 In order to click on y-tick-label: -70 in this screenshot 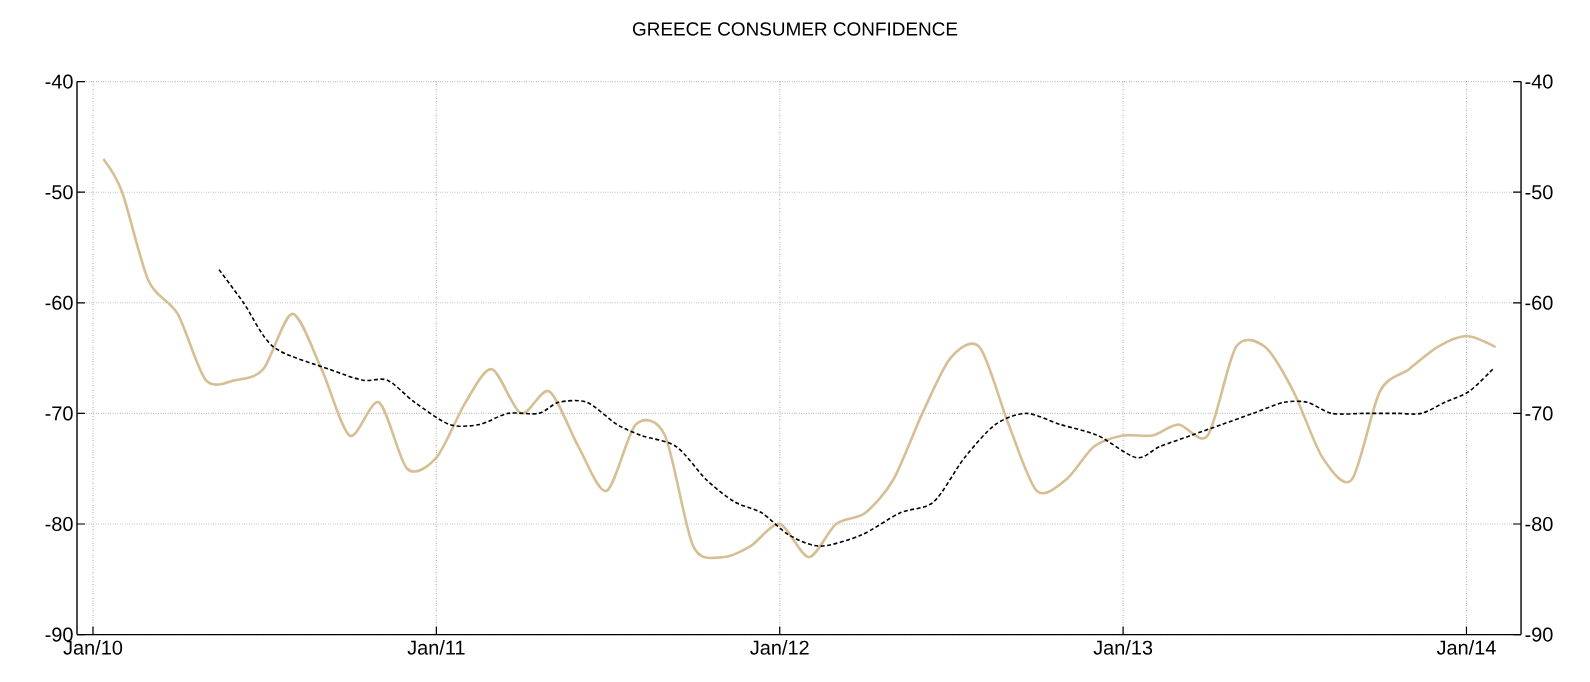, I will do `click(59, 413)`.